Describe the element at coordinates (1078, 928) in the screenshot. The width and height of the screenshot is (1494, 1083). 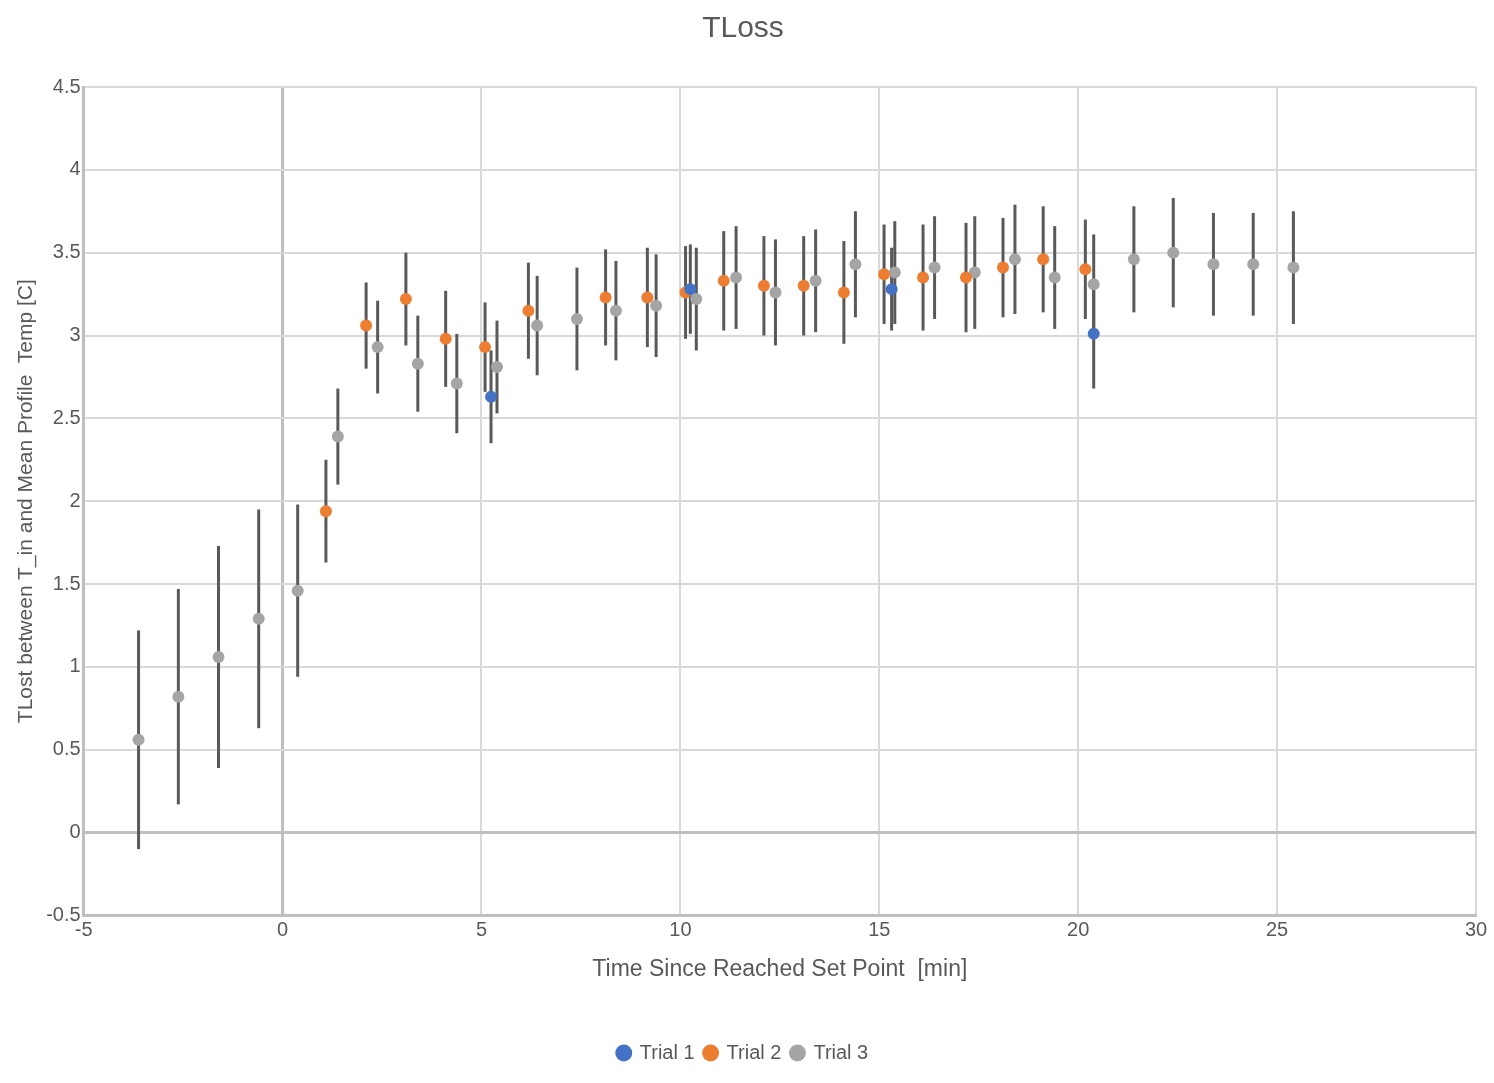
I see `x-tick-label: 20` at that location.